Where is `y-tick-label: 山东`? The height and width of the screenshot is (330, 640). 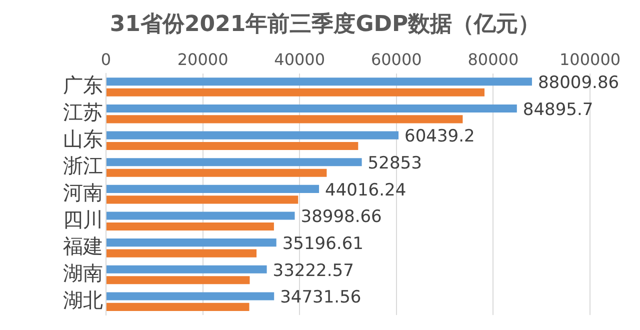 y-tick-label: 山东 is located at coordinates (83, 138).